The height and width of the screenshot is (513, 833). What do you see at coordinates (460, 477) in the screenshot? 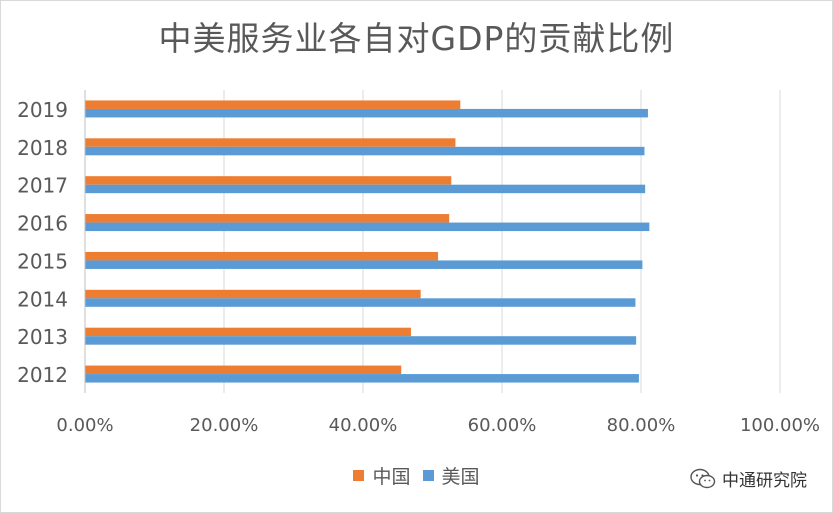
I see `legend-label-usa: 美国` at bounding box center [460, 477].